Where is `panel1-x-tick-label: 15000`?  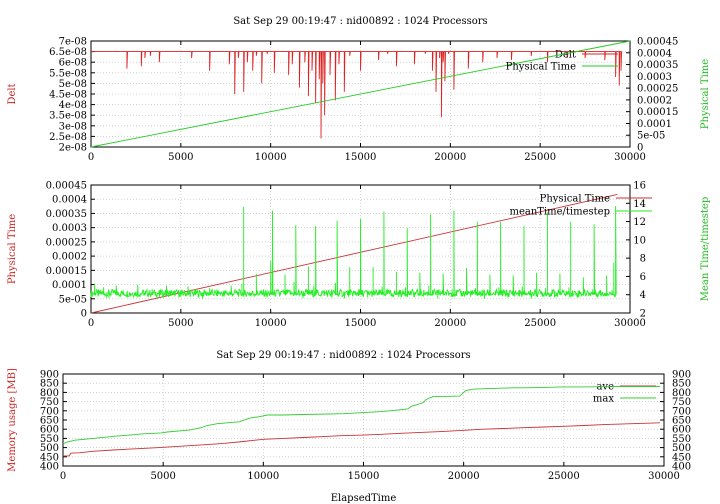 panel1-x-tick-label: 15000 is located at coordinates (361, 157).